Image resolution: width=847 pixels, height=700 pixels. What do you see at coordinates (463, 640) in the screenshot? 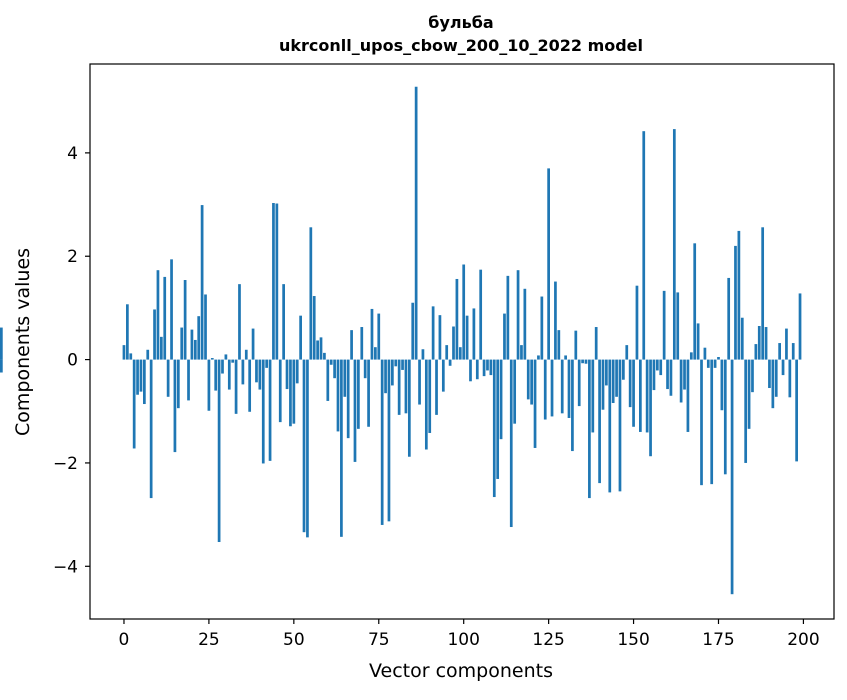
I see `x-tick-label: 100` at bounding box center [463, 640].